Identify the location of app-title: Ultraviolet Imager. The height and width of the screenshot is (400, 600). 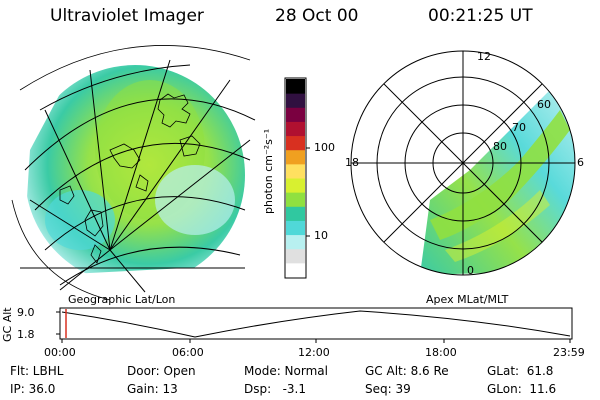
(127, 16).